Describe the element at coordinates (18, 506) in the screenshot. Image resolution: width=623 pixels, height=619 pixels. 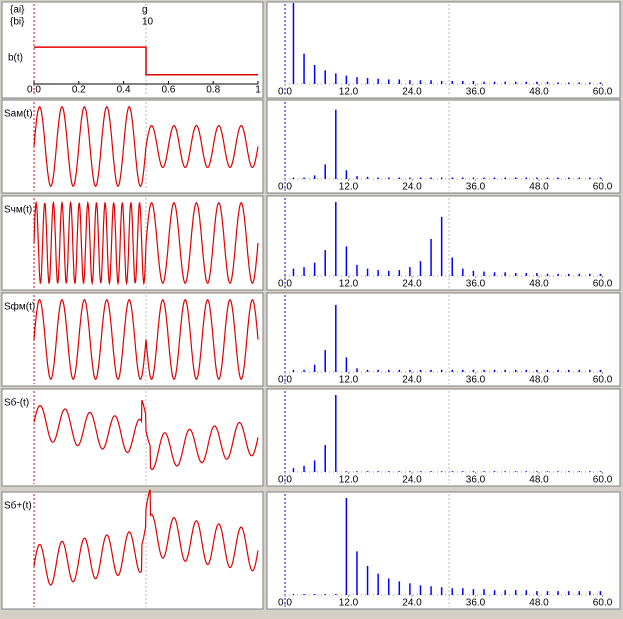
I see `waveform-label: Sб+(t)` at that location.